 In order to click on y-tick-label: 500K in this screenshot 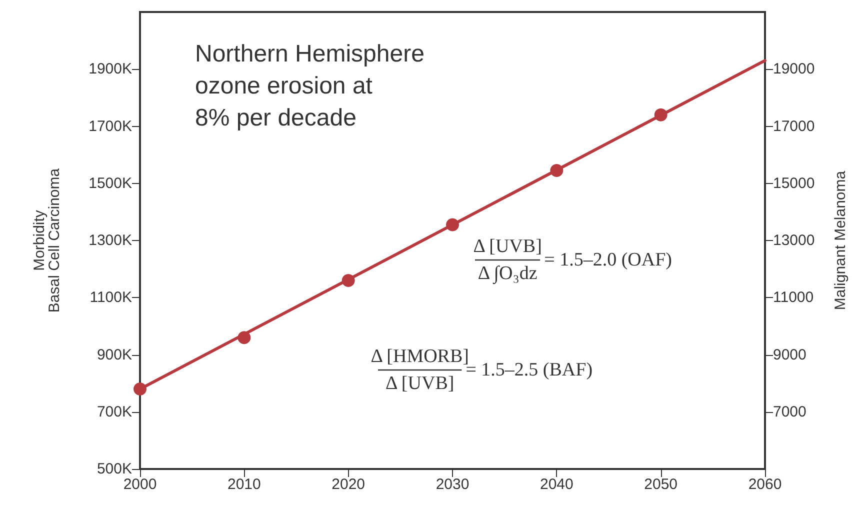, I will do `click(114, 469)`.